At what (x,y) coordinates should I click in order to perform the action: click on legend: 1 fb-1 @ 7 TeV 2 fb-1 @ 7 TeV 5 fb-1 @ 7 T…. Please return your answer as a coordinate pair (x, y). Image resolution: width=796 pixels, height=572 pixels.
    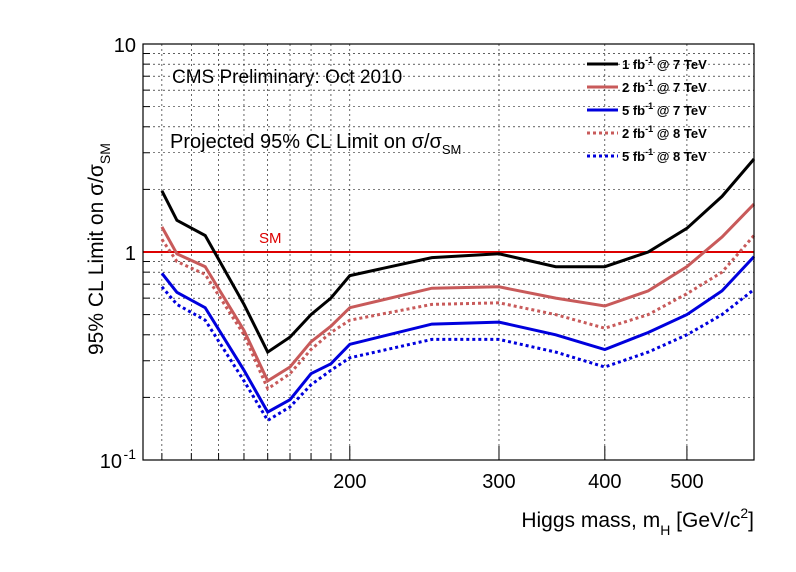
    Looking at the image, I should click on (647, 109).